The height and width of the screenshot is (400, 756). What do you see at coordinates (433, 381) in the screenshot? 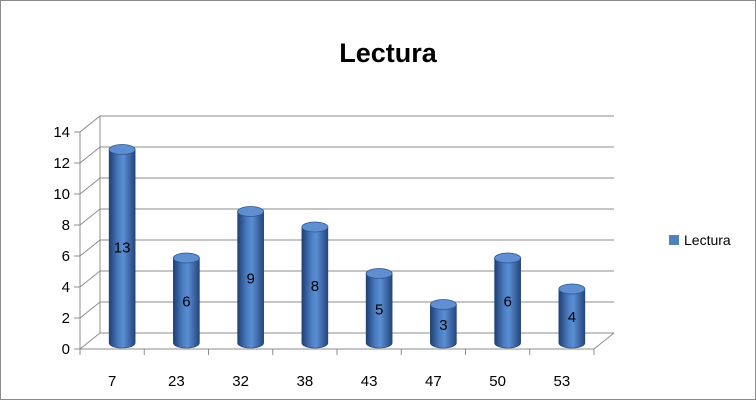
I see `x-tick-label: 47` at bounding box center [433, 381].